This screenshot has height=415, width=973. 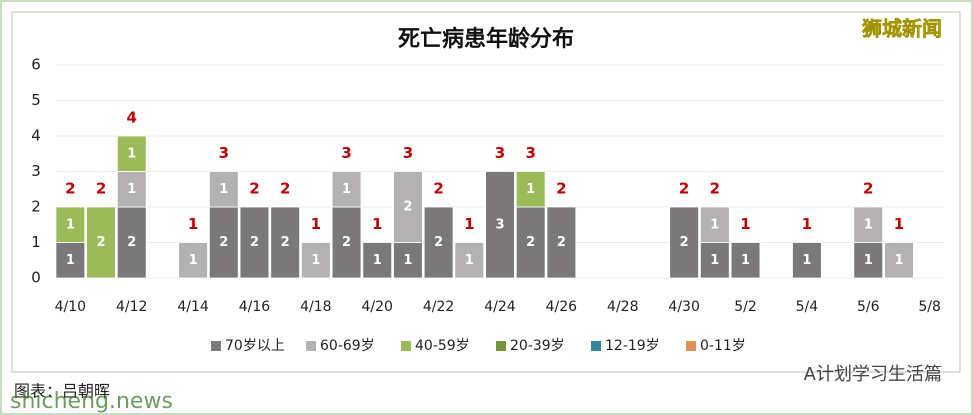 I want to click on x-tick-label: 4/24, so click(x=500, y=307).